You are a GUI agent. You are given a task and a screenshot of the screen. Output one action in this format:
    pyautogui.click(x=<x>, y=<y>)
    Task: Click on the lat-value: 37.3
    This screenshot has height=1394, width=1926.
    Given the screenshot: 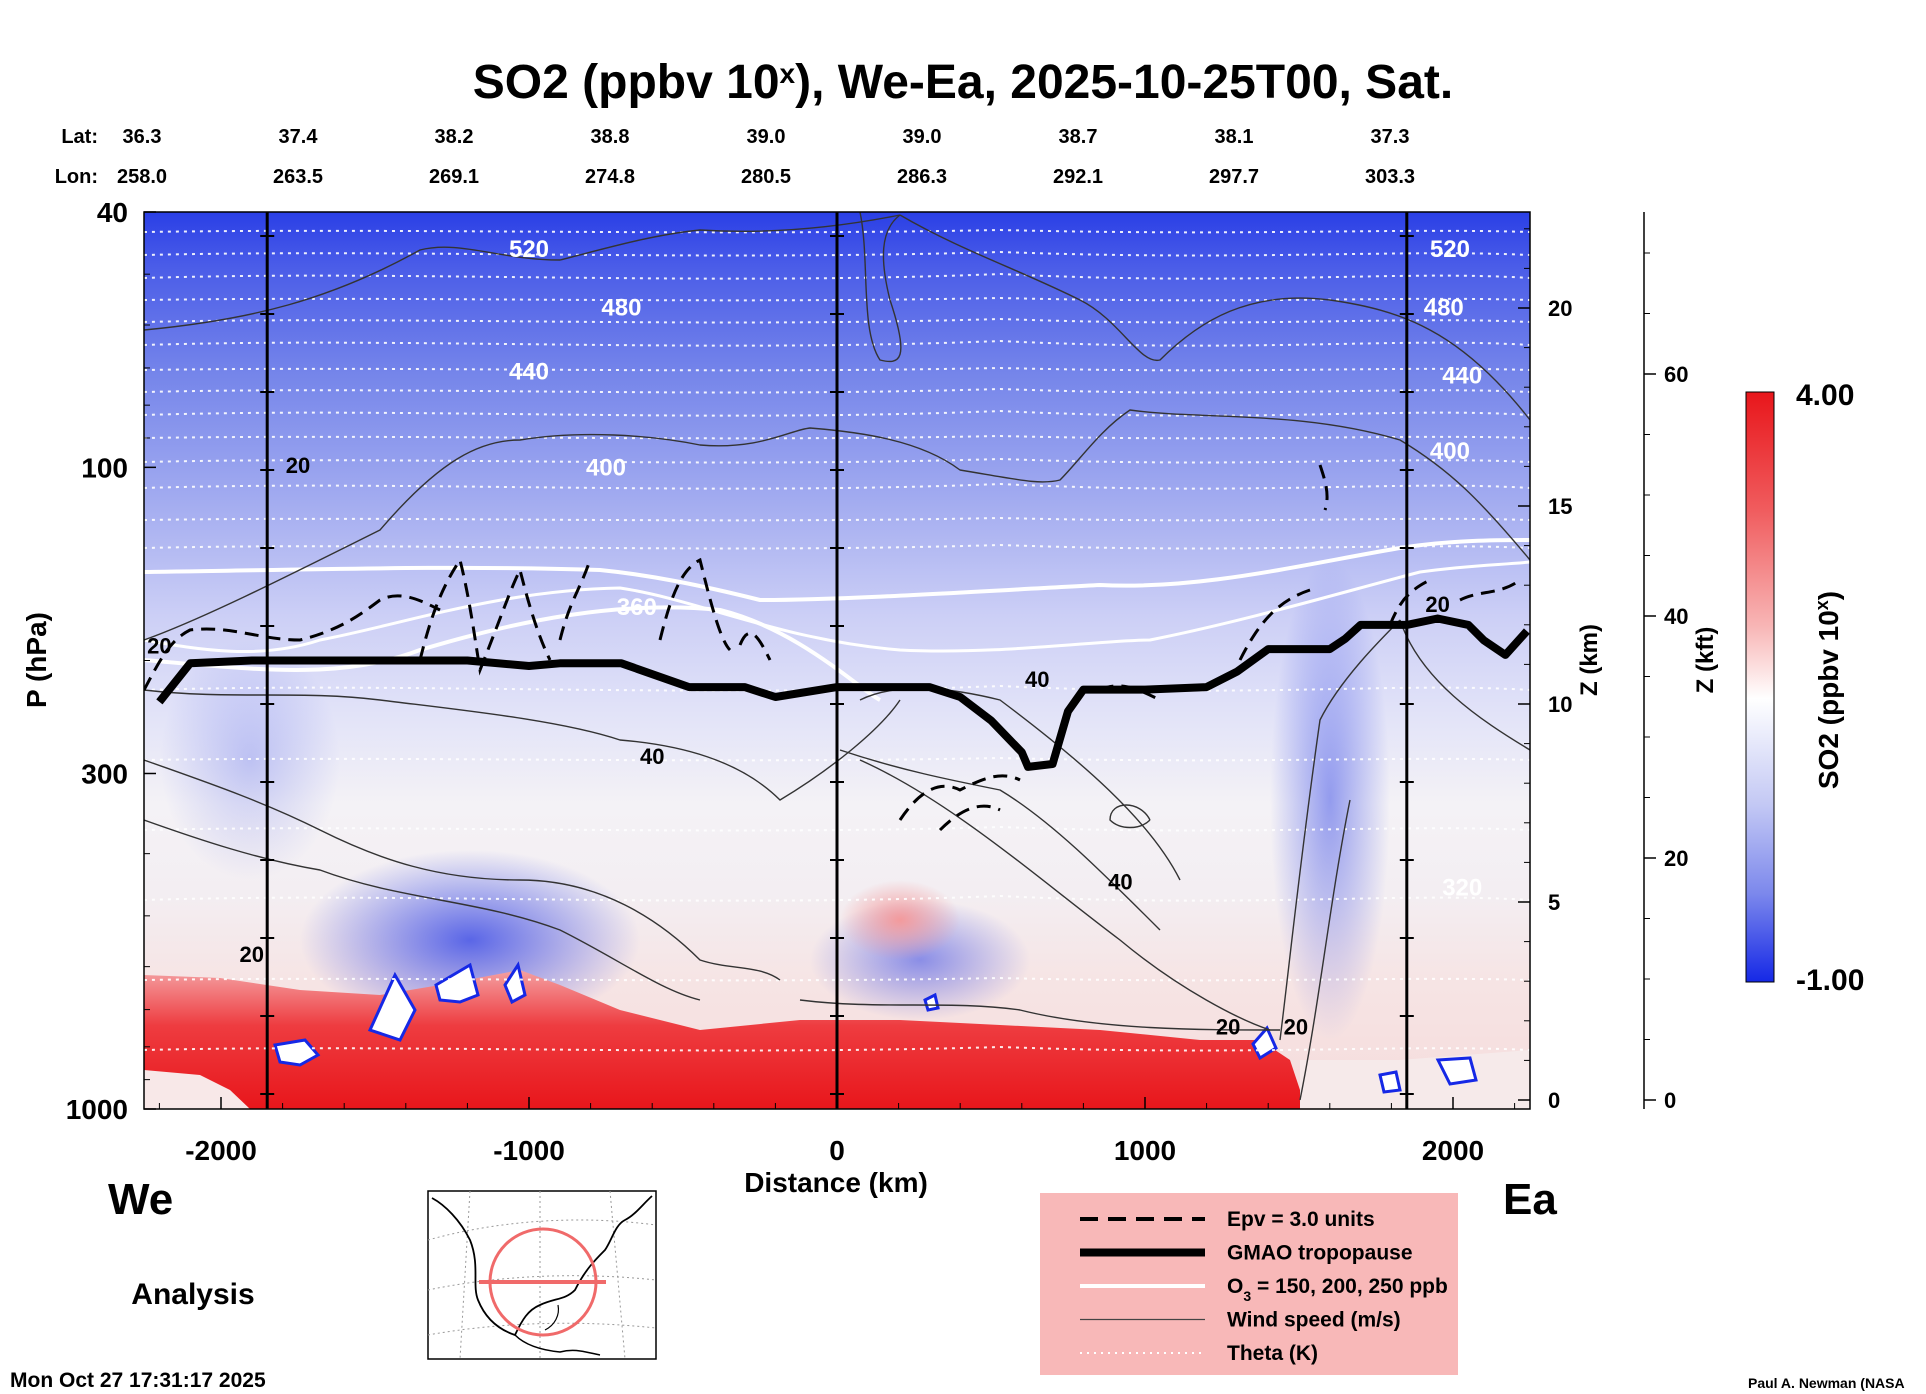 What is the action you would take?
    pyautogui.click(x=1390, y=137)
    